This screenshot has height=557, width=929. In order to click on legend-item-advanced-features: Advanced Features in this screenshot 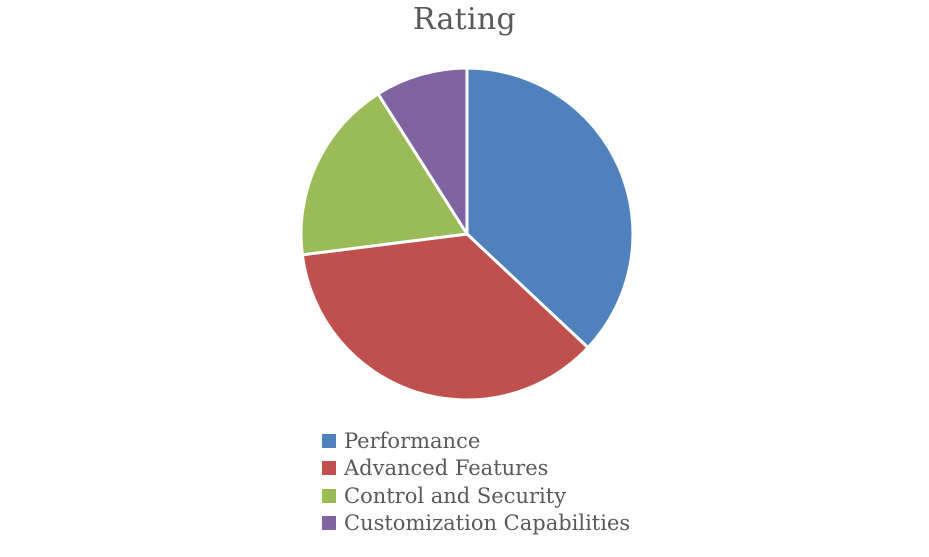, I will do `click(476, 469)`.